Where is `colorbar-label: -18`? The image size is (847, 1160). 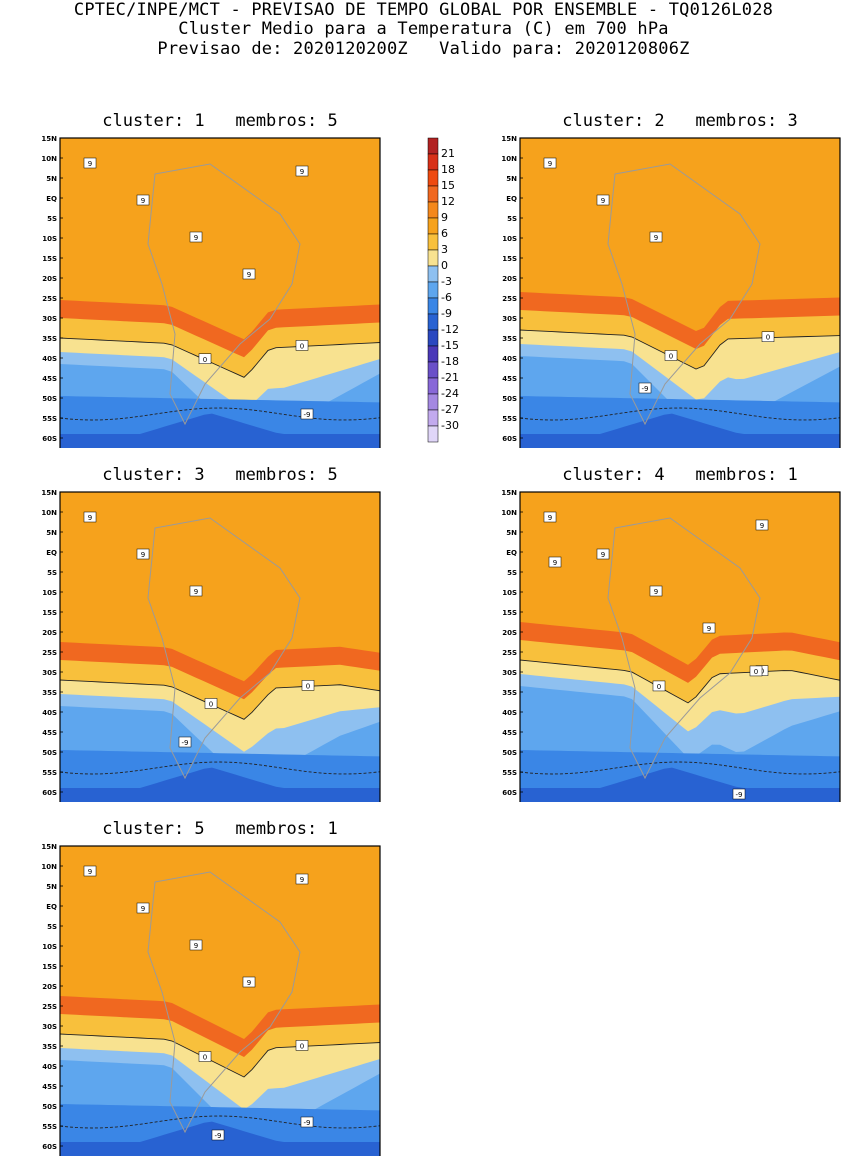
colorbar-label: -18 is located at coordinates (450, 361).